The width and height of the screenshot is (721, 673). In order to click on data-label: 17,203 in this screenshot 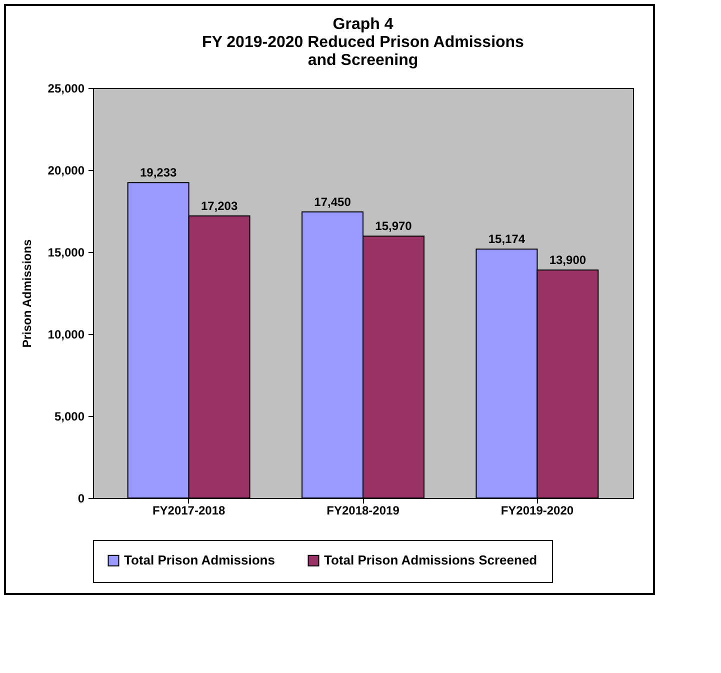, I will do `click(219, 205)`.